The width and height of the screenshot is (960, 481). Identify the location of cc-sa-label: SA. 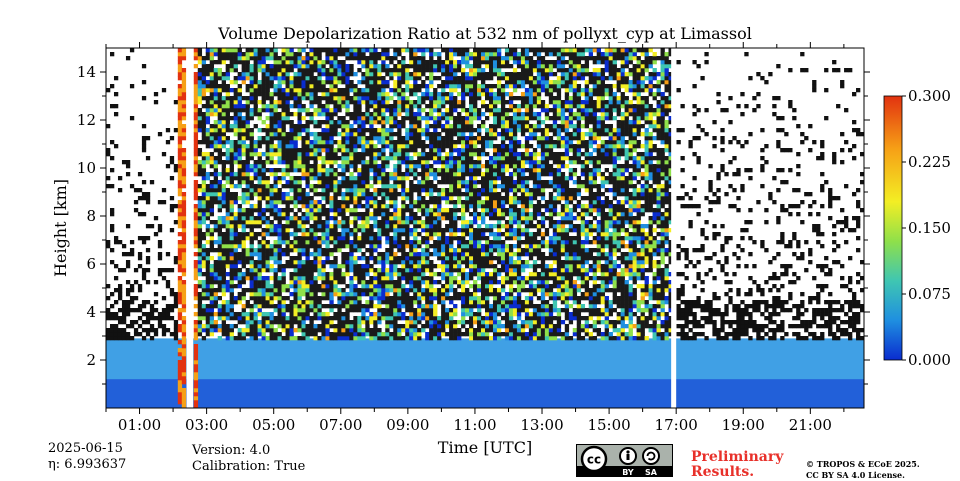
(651, 472).